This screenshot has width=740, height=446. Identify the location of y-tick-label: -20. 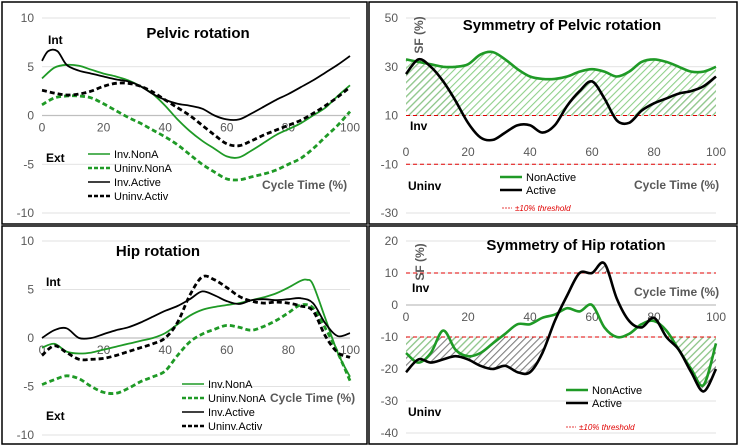
(390, 369).